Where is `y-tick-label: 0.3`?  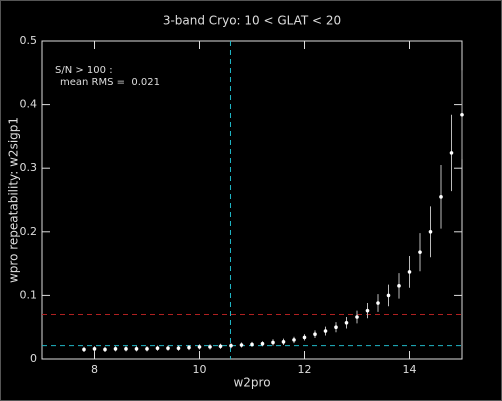
y-tick-label: 0.3 is located at coordinates (29, 167).